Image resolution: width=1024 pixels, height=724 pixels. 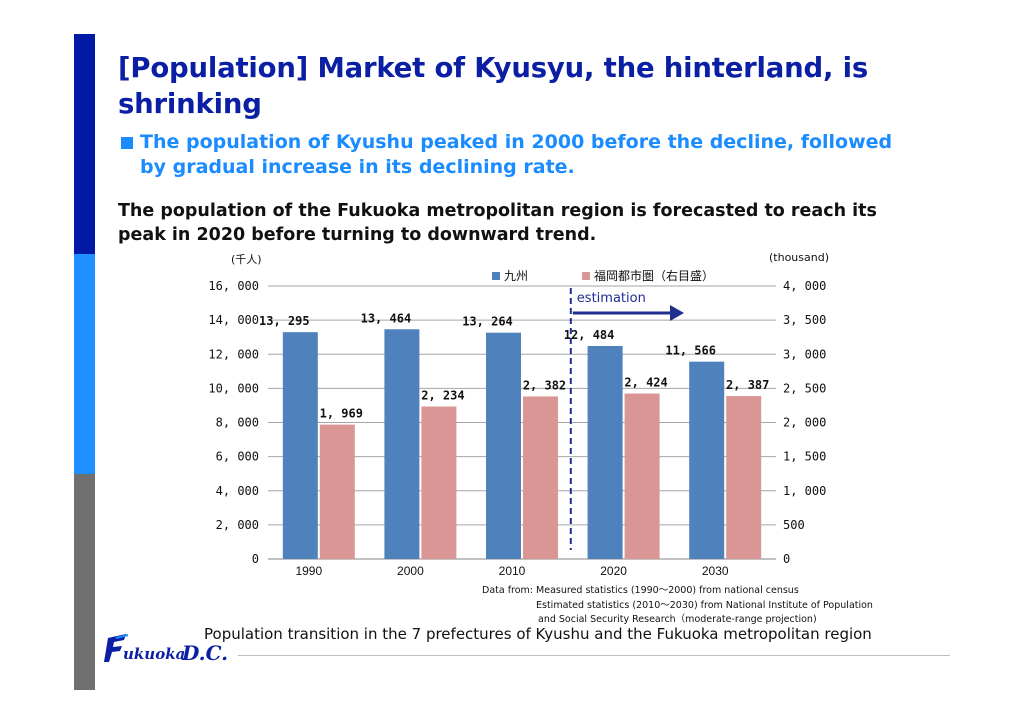 I want to click on data-label-fukuoka: 2, 387, so click(x=747, y=385).